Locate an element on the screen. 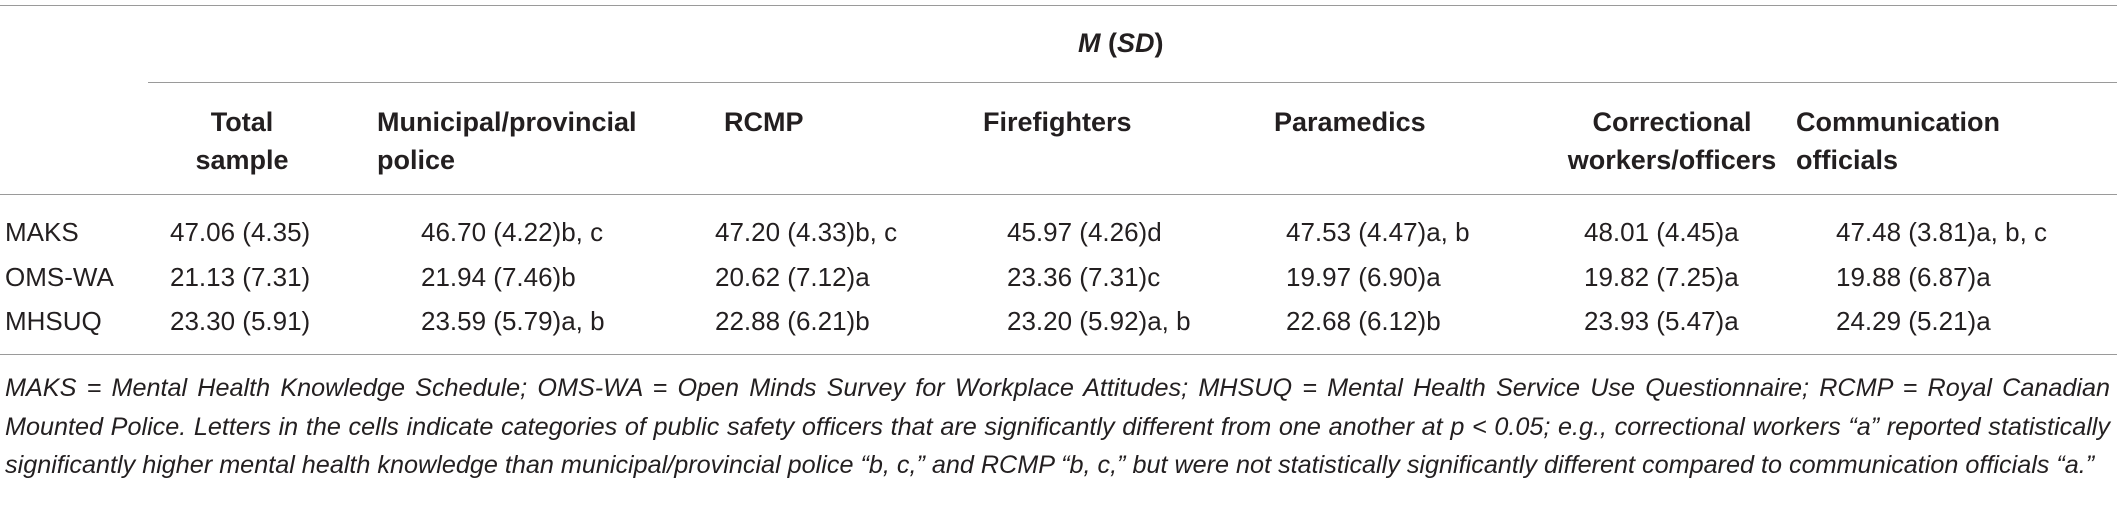  group-header-msd: M (SD) is located at coordinates (1121, 43).